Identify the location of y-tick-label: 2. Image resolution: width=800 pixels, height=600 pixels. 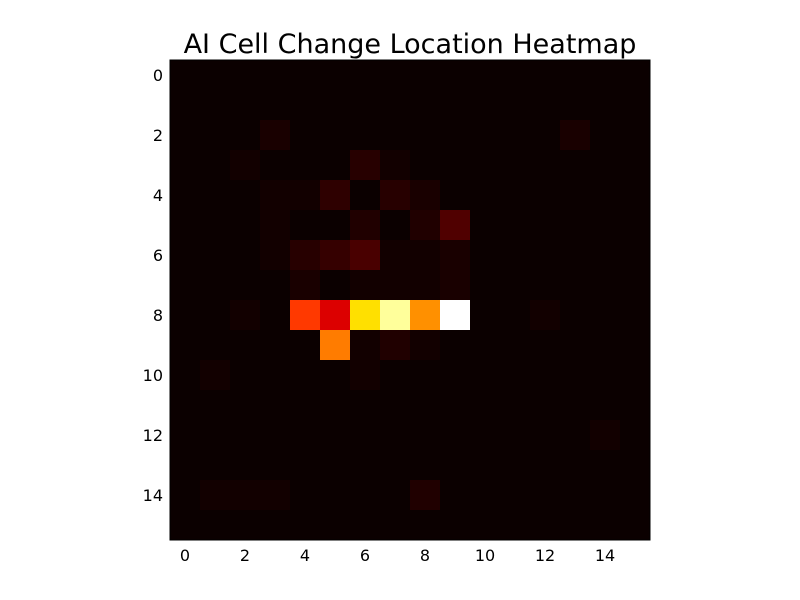
(158, 135).